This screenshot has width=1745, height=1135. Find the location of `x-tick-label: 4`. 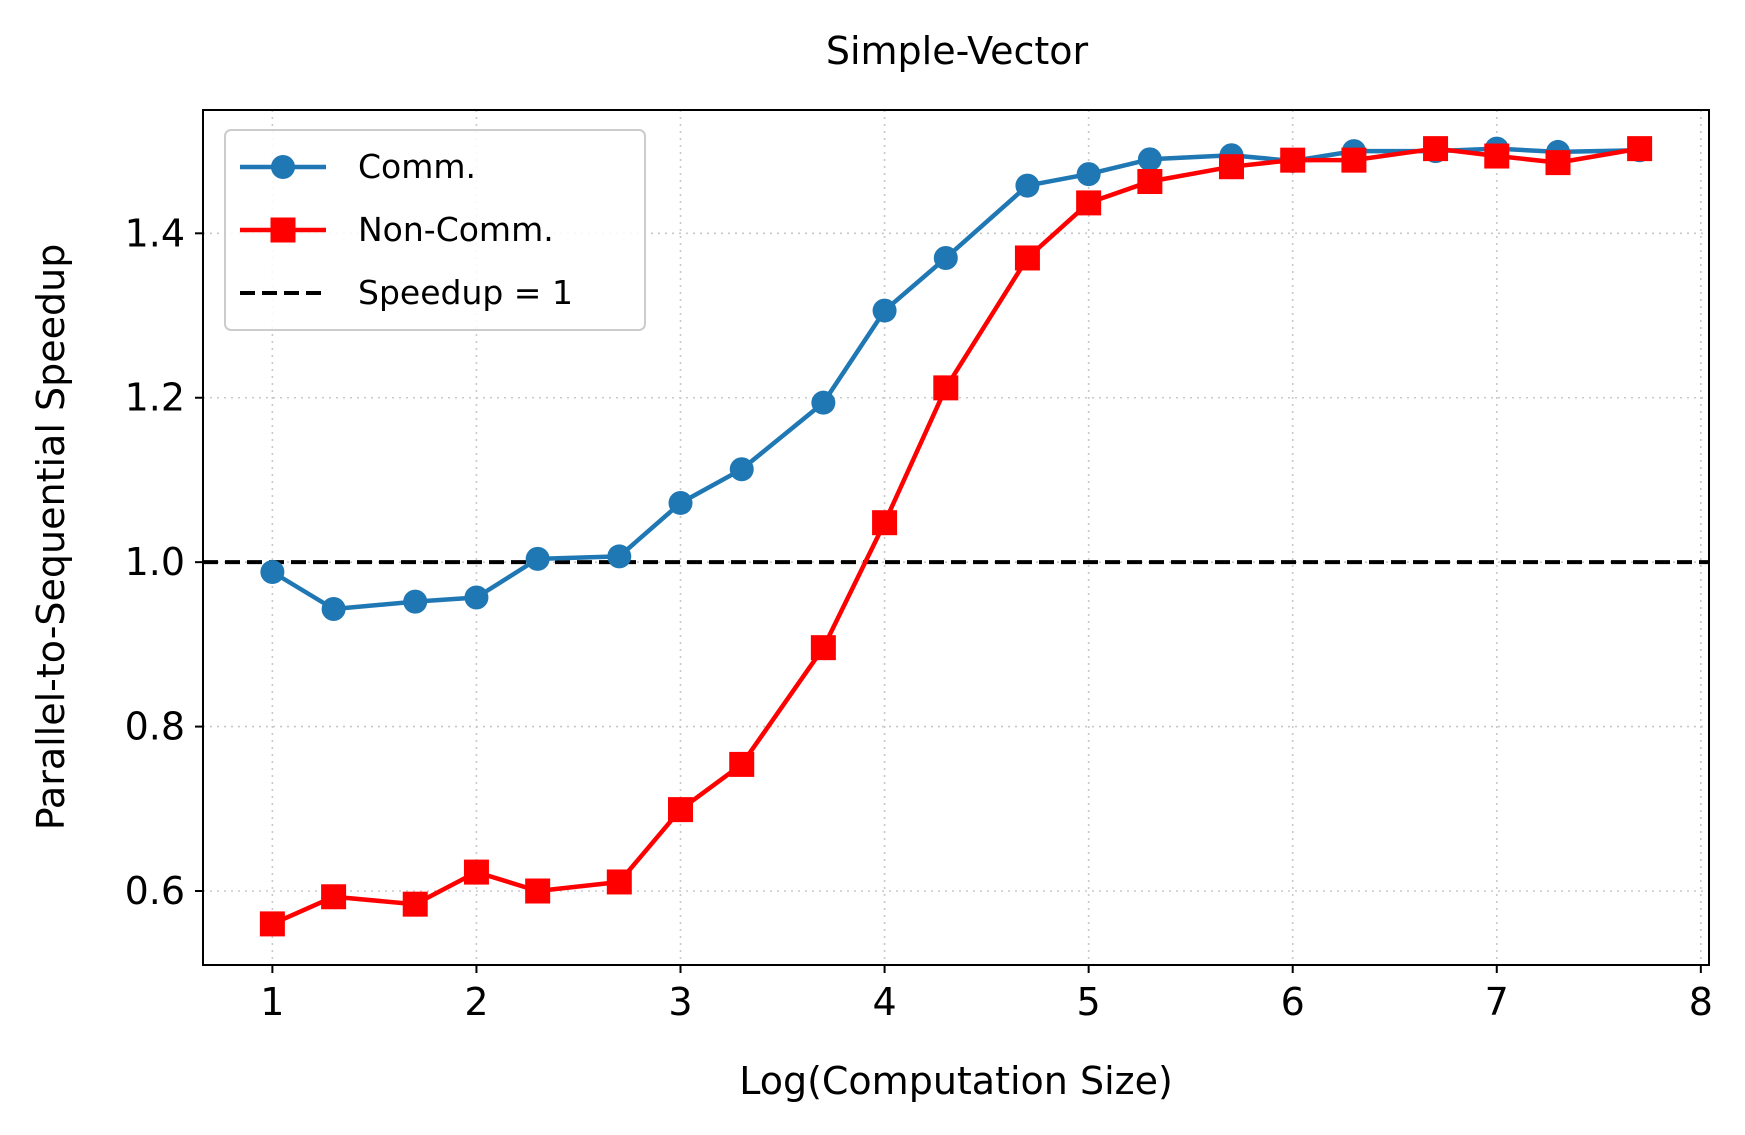

x-tick-label: 4 is located at coordinates (884, 1002).